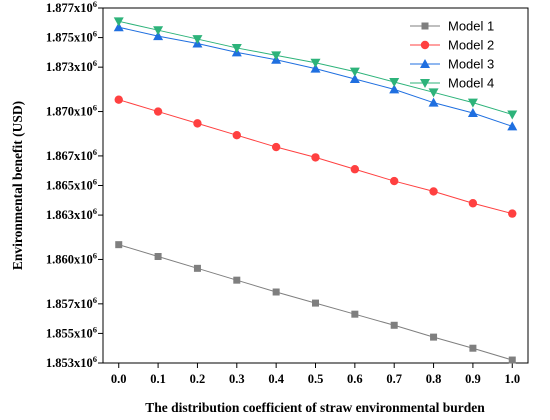  I want to click on x-tick-label: 0.9, so click(473, 379).